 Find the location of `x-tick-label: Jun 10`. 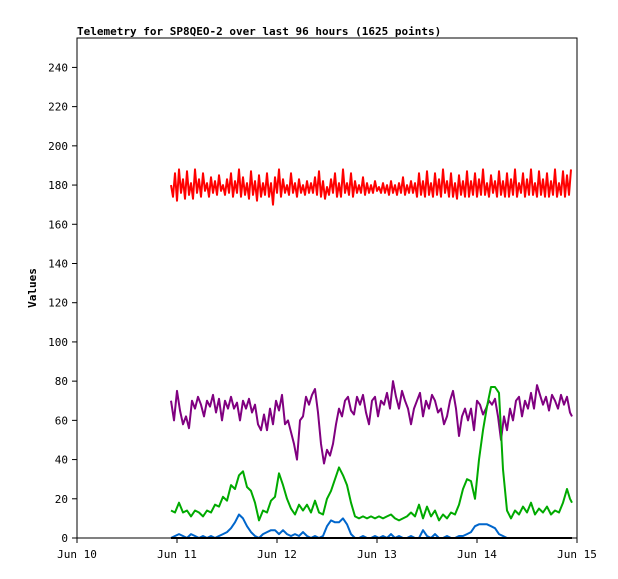

x-tick-label: Jun 10 is located at coordinates (77, 554).